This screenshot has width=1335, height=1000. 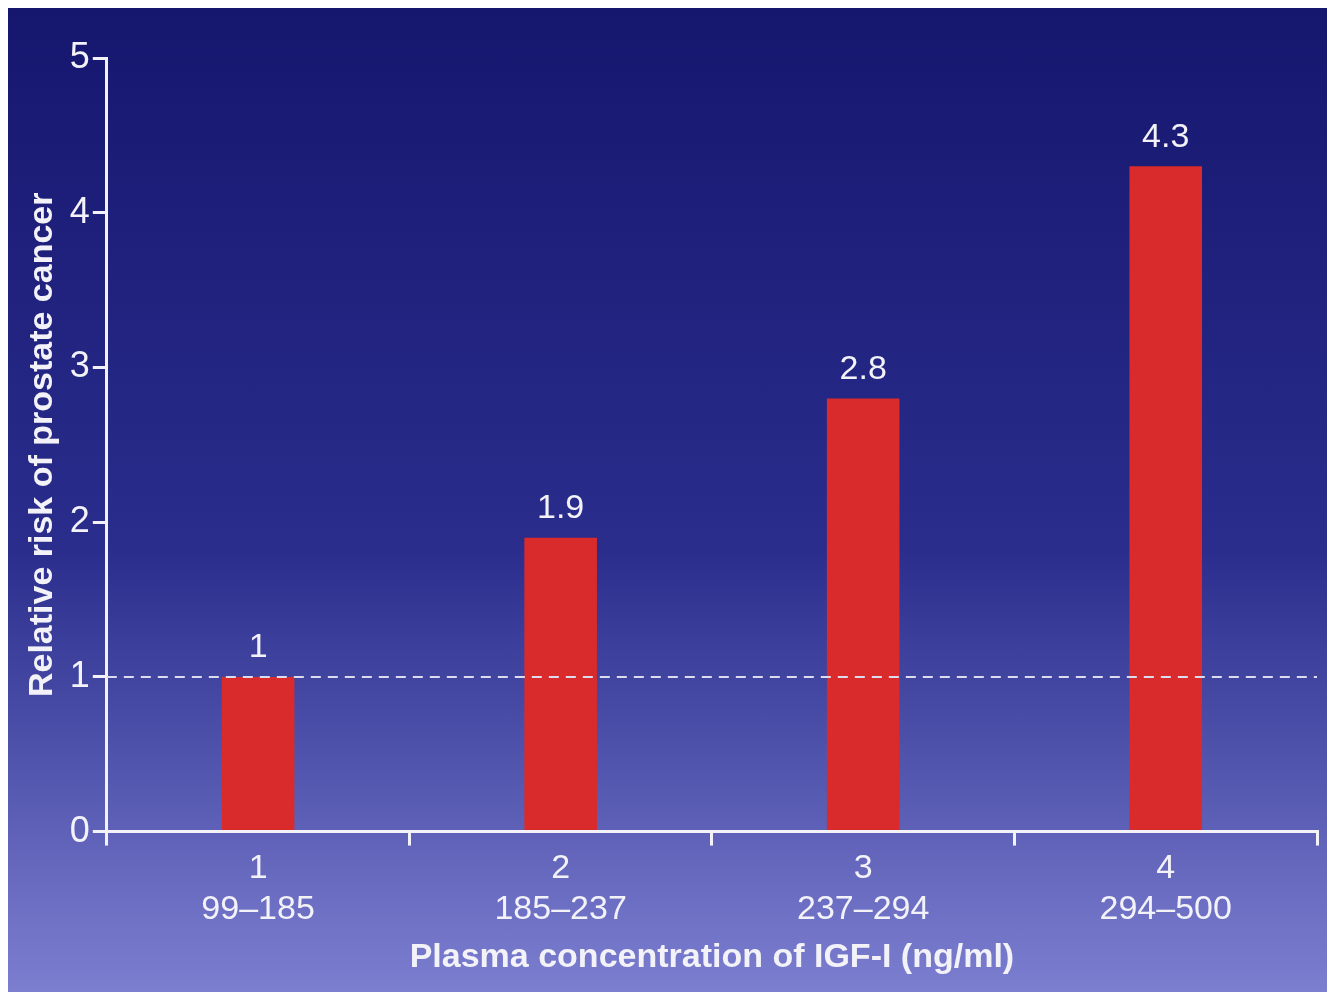 What do you see at coordinates (258, 645) in the screenshot?
I see `data-label: 1` at bounding box center [258, 645].